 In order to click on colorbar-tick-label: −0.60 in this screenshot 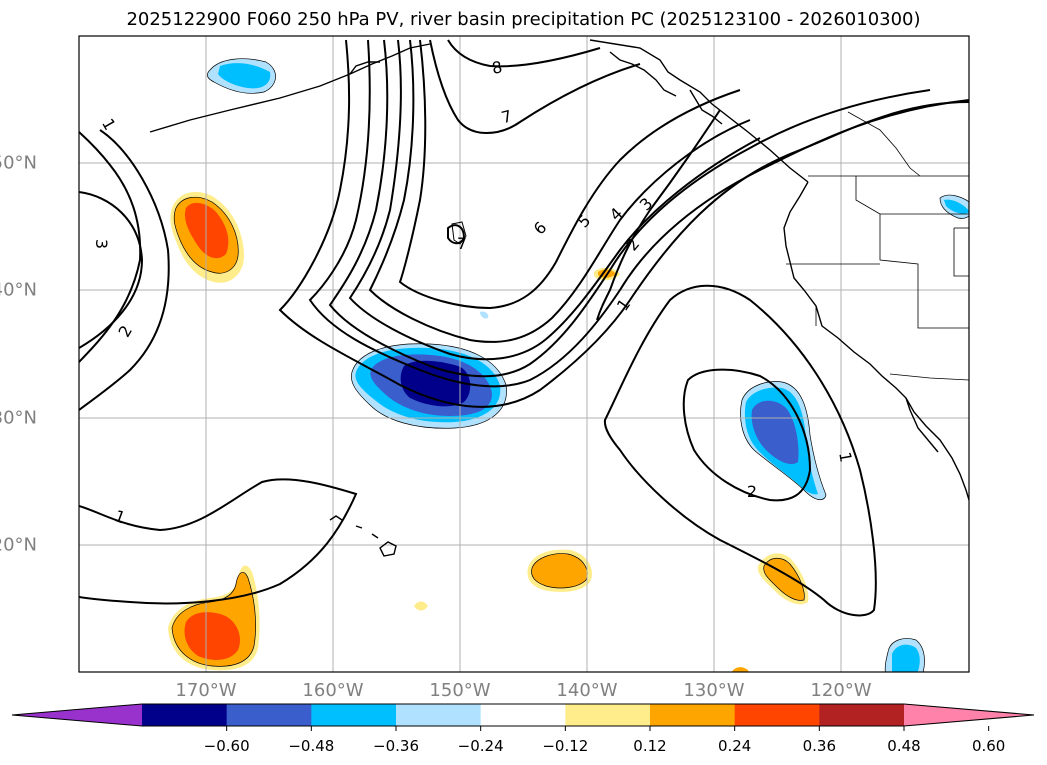, I will do `click(226, 746)`.